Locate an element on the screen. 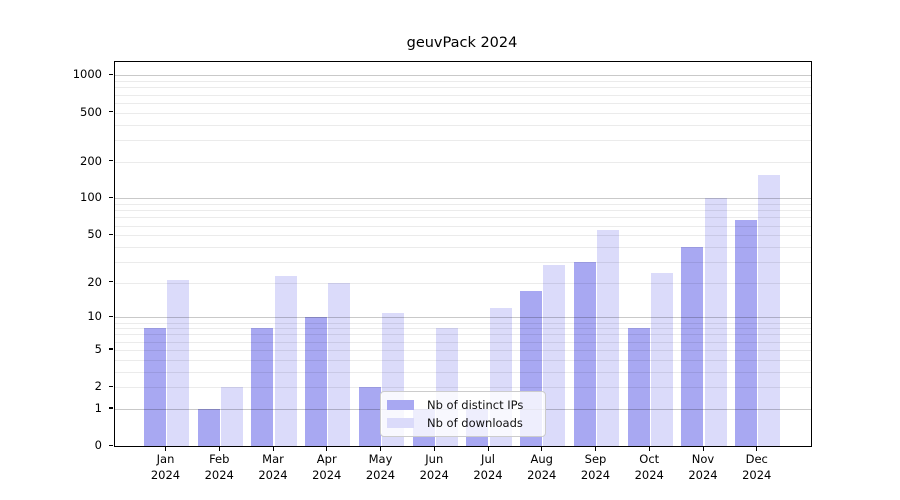  downloads-swatch-icon is located at coordinates (400, 423).